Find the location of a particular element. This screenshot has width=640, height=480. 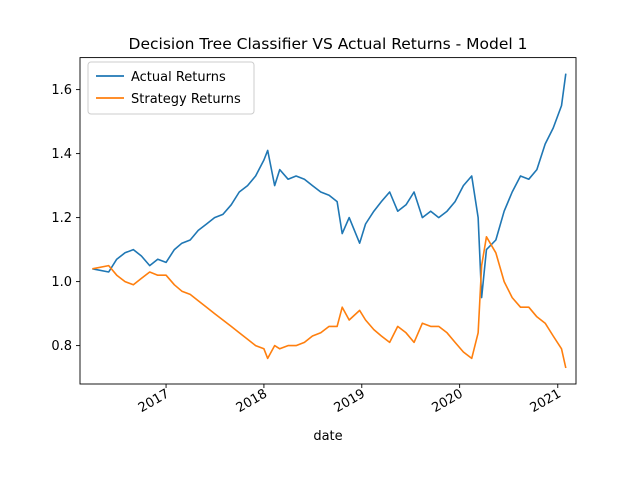

legend-label-actual-returns: Actual Returns is located at coordinates (178, 77).